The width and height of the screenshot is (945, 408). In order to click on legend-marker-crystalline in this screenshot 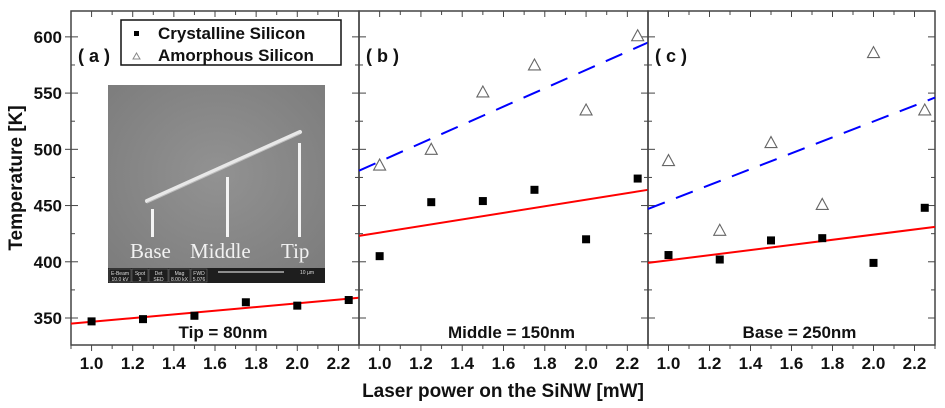, I will do `click(136, 33)`.